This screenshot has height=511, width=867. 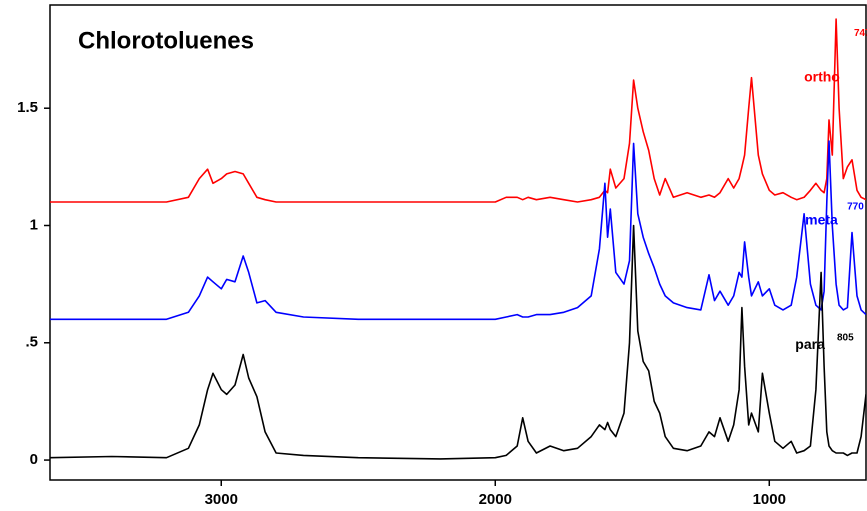 What do you see at coordinates (31, 342) in the screenshot?
I see `y-tick-label: .5` at bounding box center [31, 342].